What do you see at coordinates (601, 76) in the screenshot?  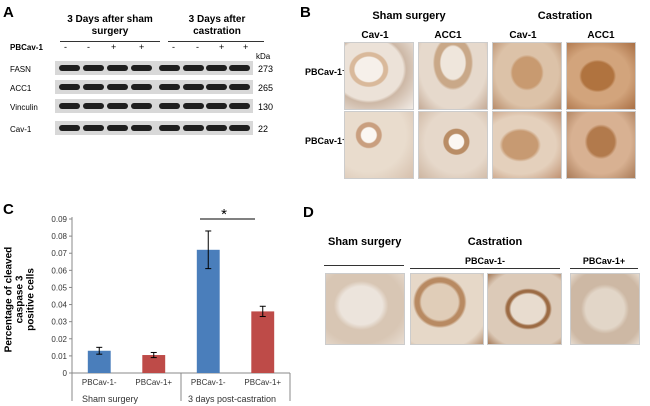 I see `ihc-cast-minus-acc1` at bounding box center [601, 76].